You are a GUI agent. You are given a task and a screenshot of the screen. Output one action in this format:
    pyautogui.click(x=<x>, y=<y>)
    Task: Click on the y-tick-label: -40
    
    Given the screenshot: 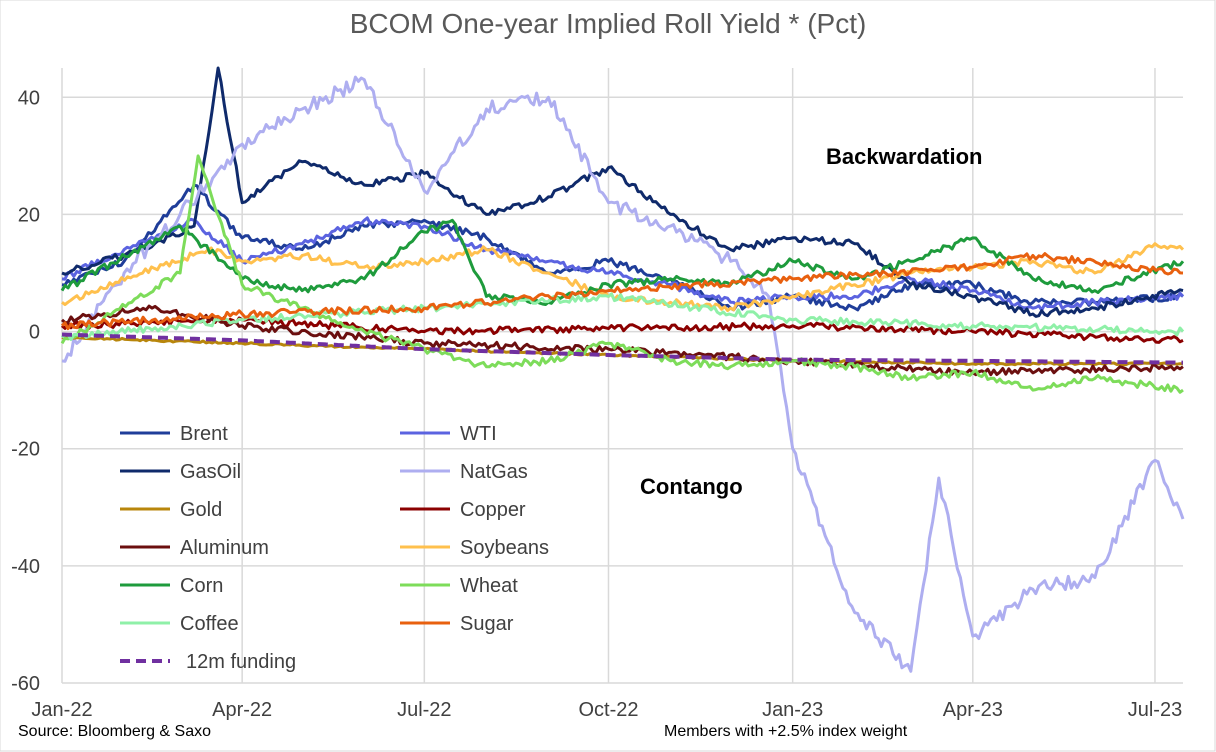 What is the action you would take?
    pyautogui.click(x=25, y=567)
    